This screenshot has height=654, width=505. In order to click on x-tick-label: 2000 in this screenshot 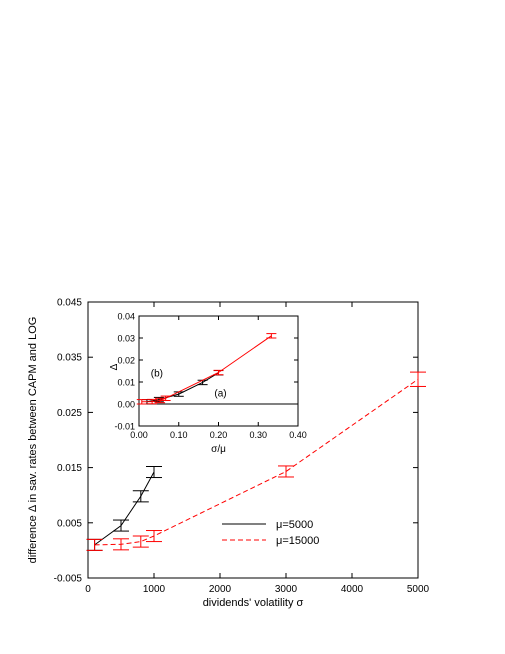, I will do `click(220, 589)`.